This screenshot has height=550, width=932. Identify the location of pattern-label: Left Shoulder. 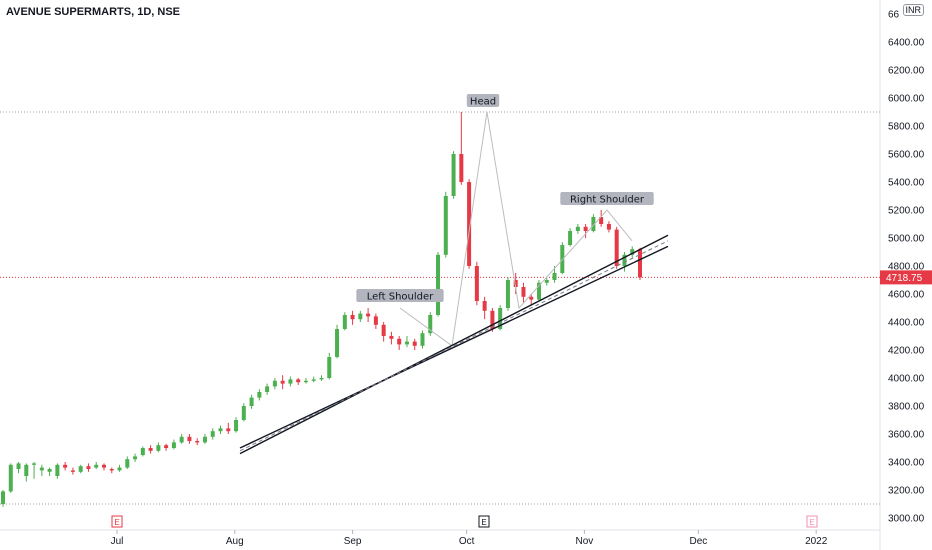
(400, 297).